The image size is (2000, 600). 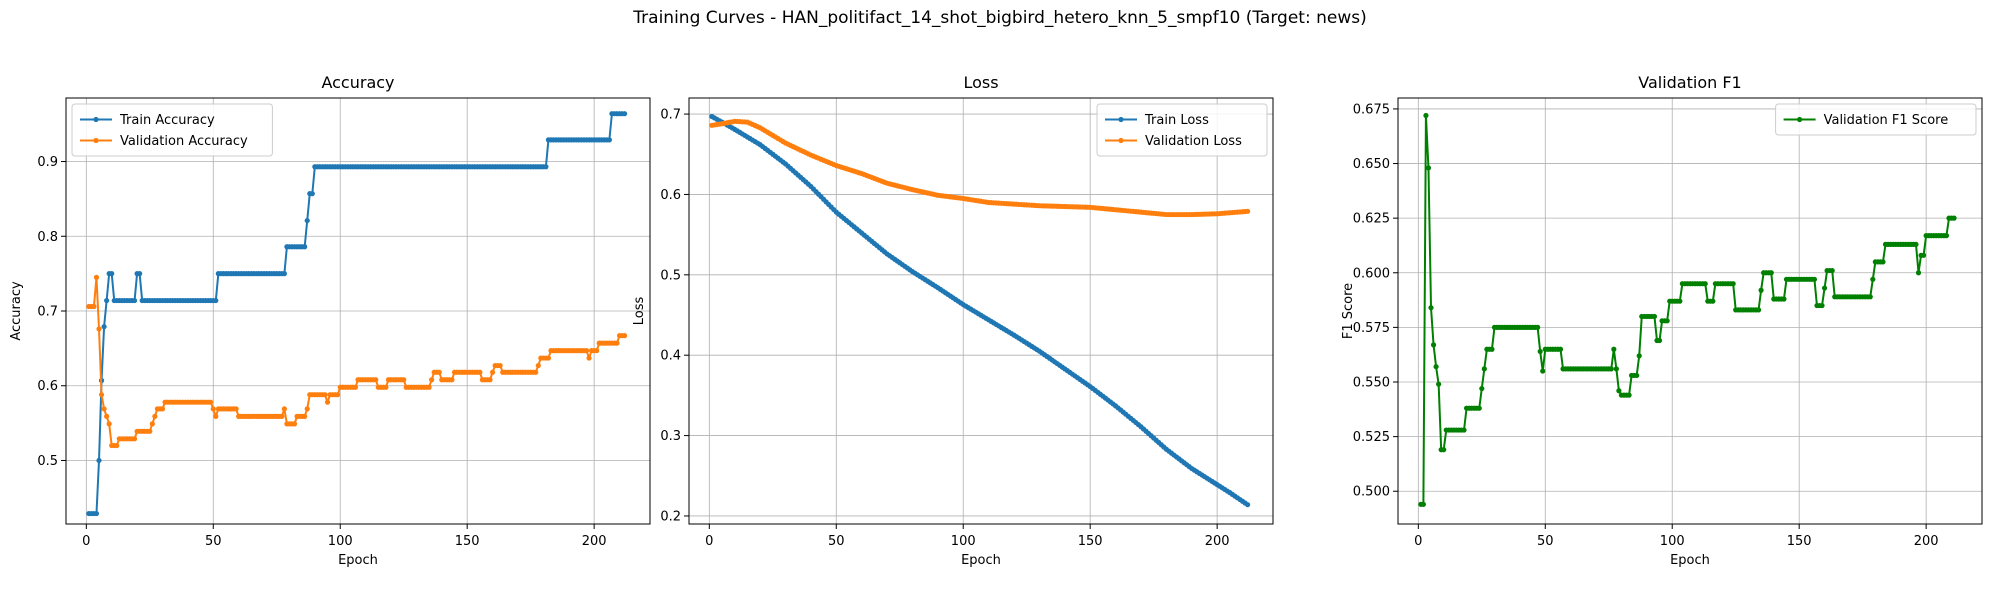 I want to click on legend-label: Validation F1 Score, so click(x=1886, y=120).